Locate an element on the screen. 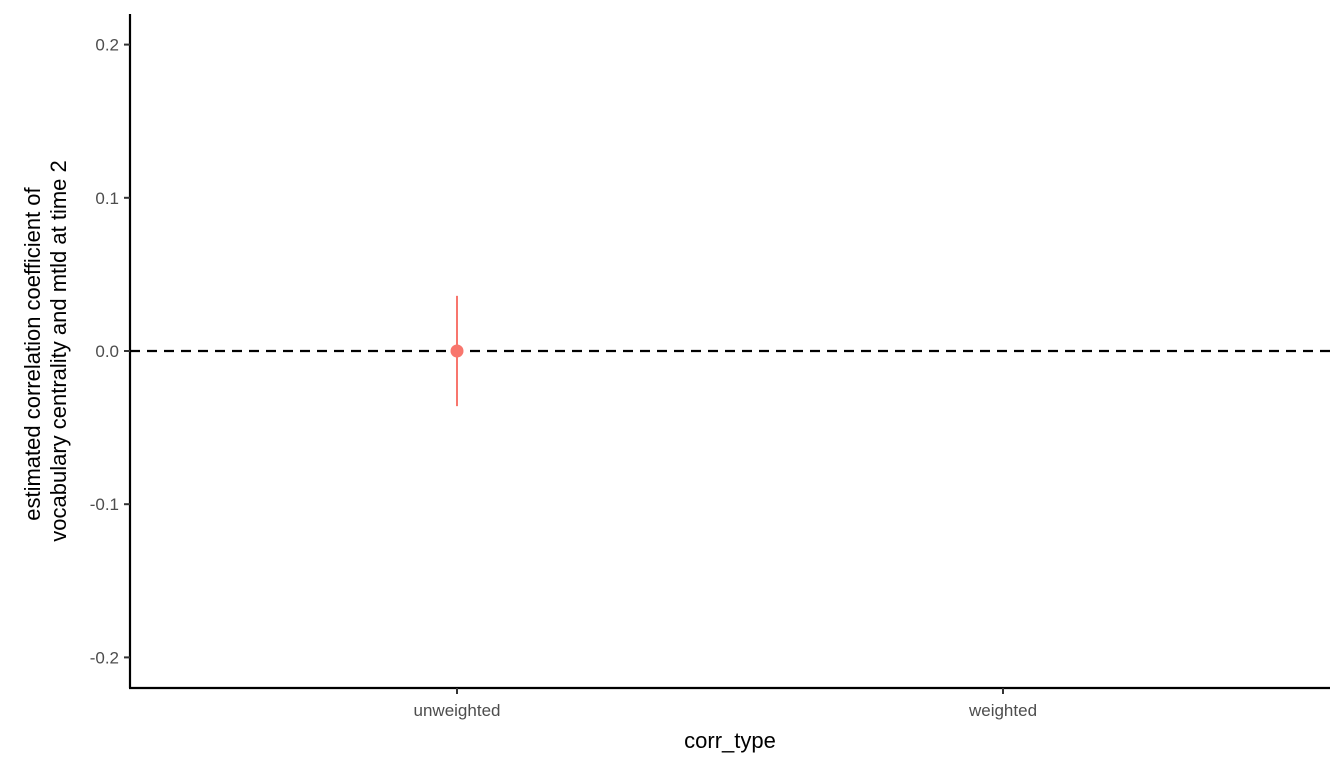 This screenshot has width=1344, height=768. x-axis: unweighted weighted is located at coordinates (729, 703).